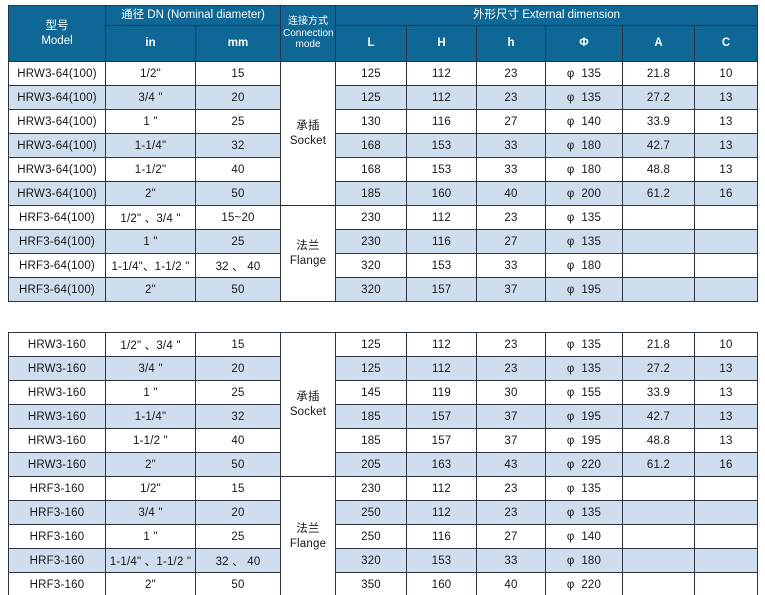 The image size is (765, 595). Describe the element at coordinates (441, 583) in the screenshot. I see `cell-H: 160` at that location.